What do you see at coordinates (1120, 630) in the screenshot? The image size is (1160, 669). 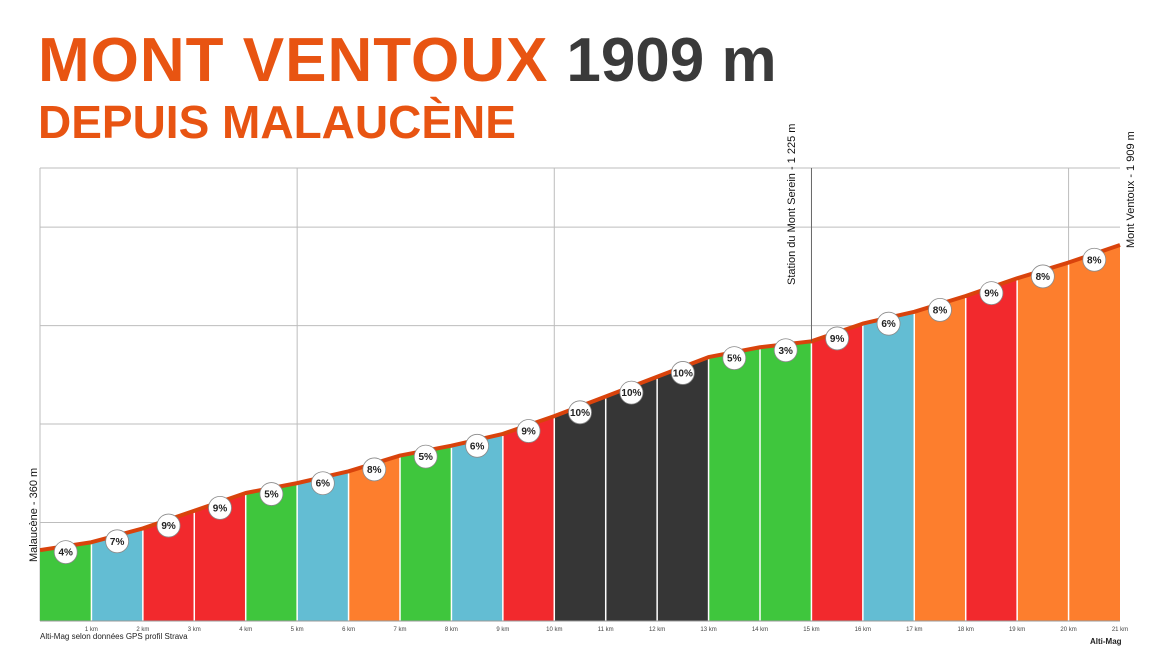 I see `x-tick-label: 21 km` at bounding box center [1120, 630].